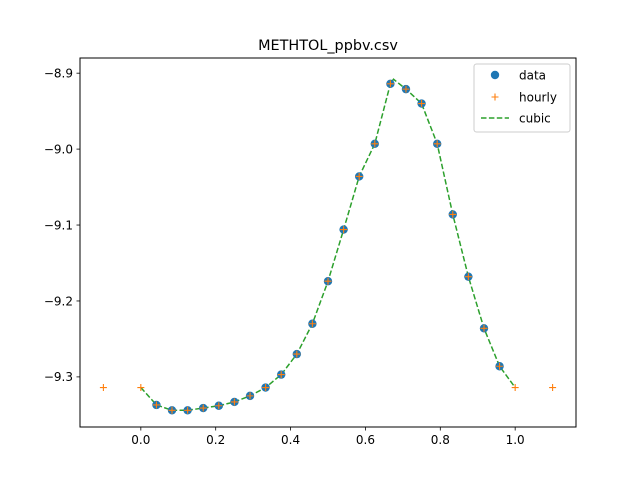 The height and width of the screenshot is (480, 640). I want to click on legend-handle-hourly, so click(495, 97).